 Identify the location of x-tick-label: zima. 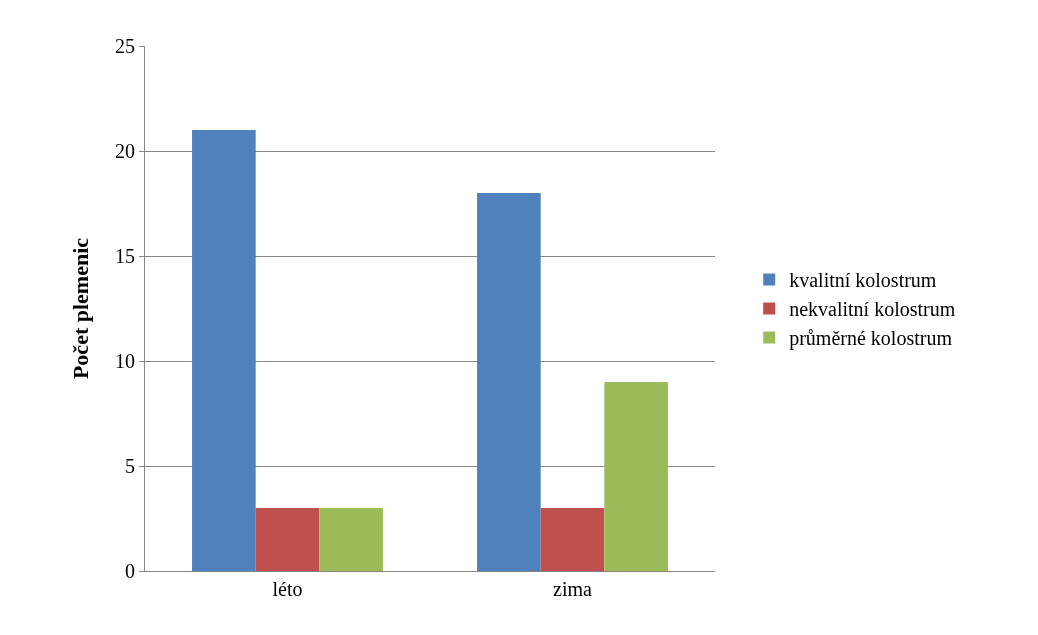
(573, 589).